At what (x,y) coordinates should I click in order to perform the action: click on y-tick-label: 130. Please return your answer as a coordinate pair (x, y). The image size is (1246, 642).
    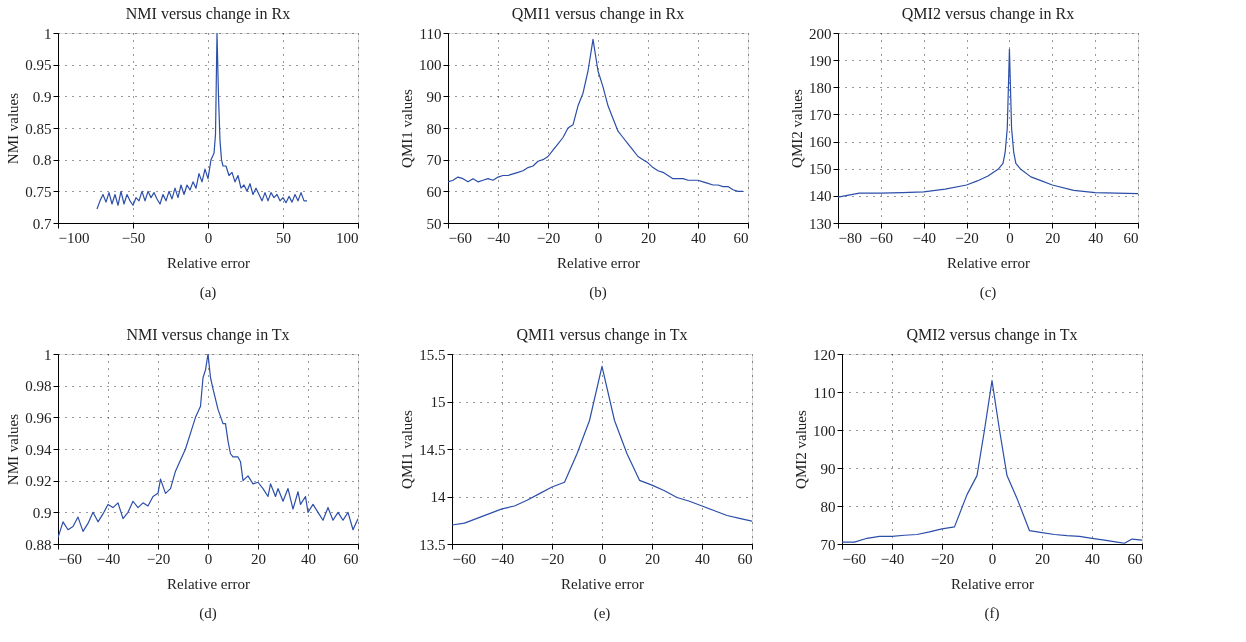
    Looking at the image, I should click on (820, 223).